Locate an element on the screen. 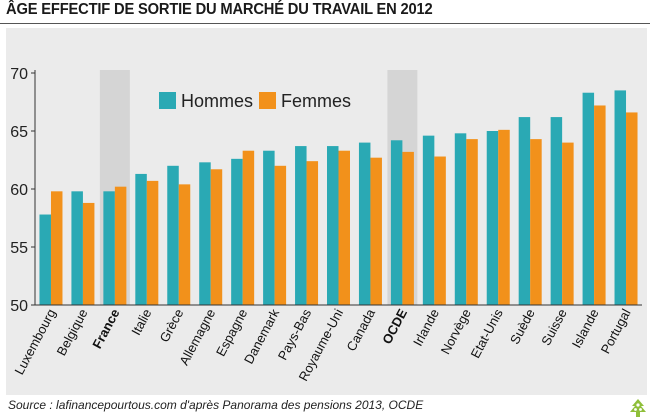  bar-femmes-belgique is located at coordinates (88, 253).